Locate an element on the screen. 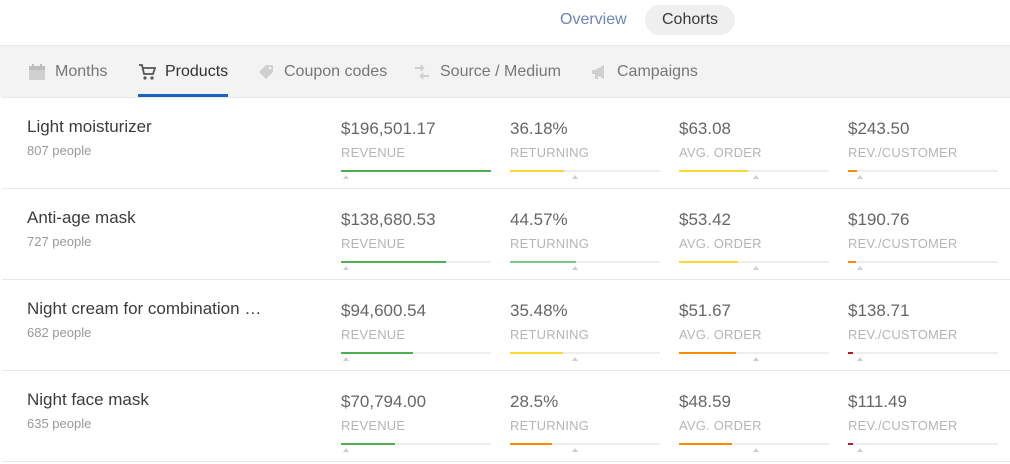 This screenshot has width=1010, height=464. product-people-count: 807 people is located at coordinates (59, 150).